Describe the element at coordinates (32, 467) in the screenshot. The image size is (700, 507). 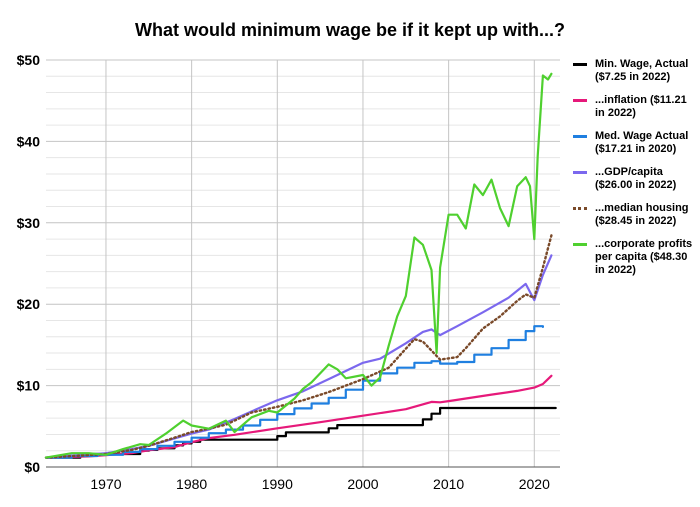
I see `y-tick-label: $0` at that location.